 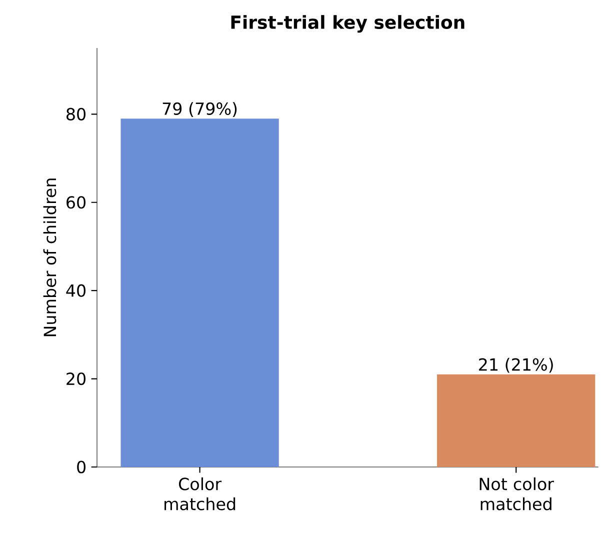 What do you see at coordinates (76, 202) in the screenshot?
I see `y-tick-label: 60` at bounding box center [76, 202].